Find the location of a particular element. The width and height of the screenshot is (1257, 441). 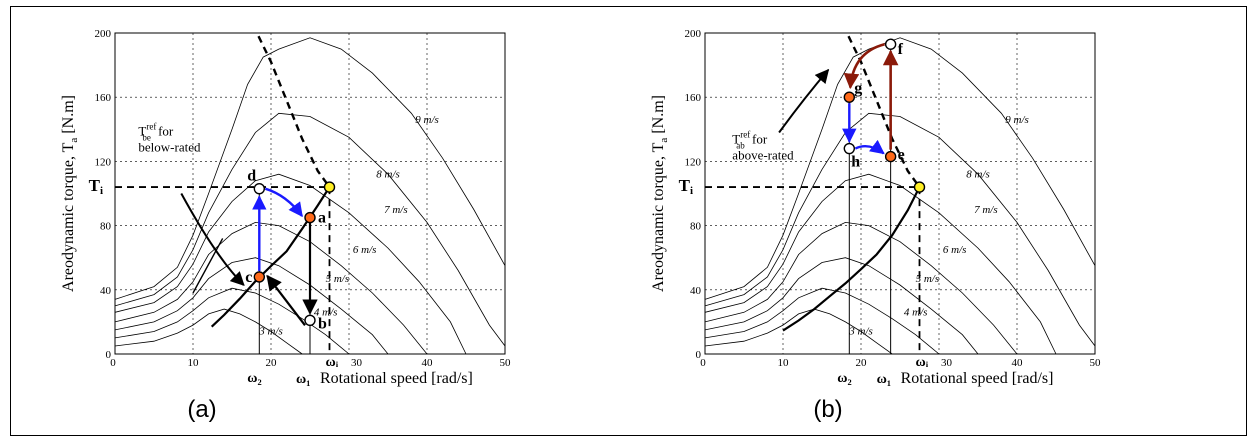

arrow-f-g is located at coordinates (864, 66).